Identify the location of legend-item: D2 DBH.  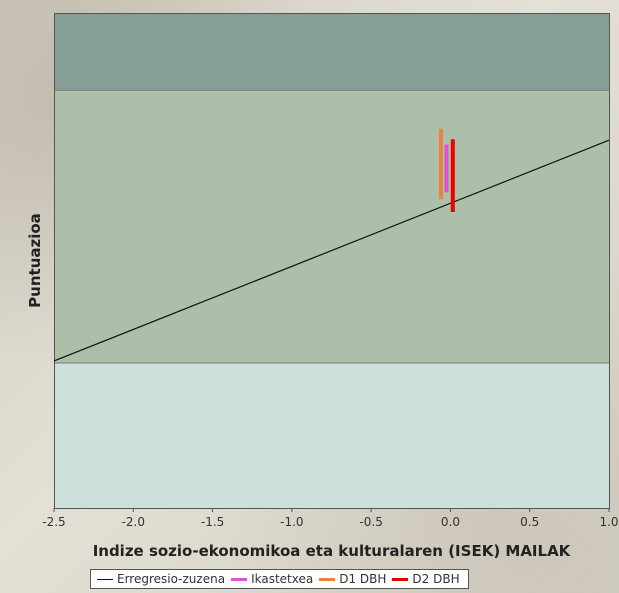
(426, 579).